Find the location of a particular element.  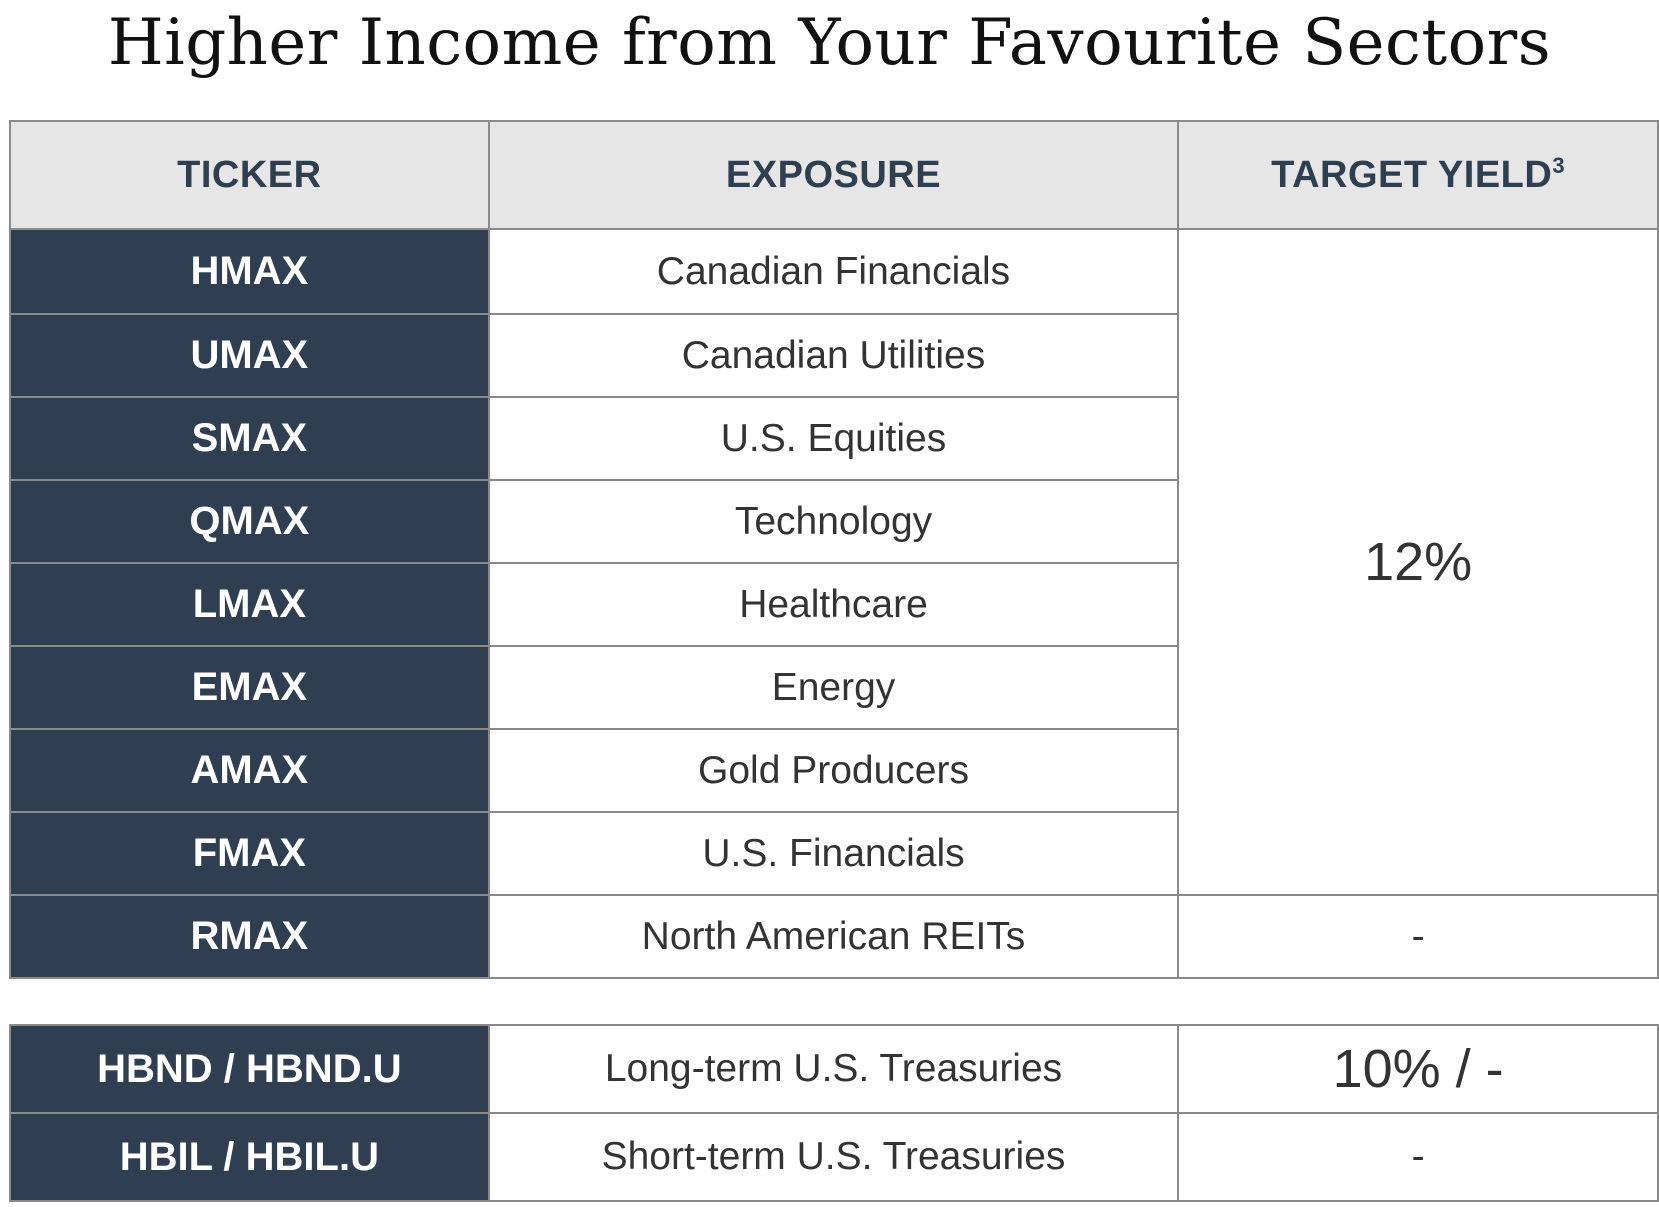

exposure-cell: Canadian Utilities is located at coordinates (833, 355).